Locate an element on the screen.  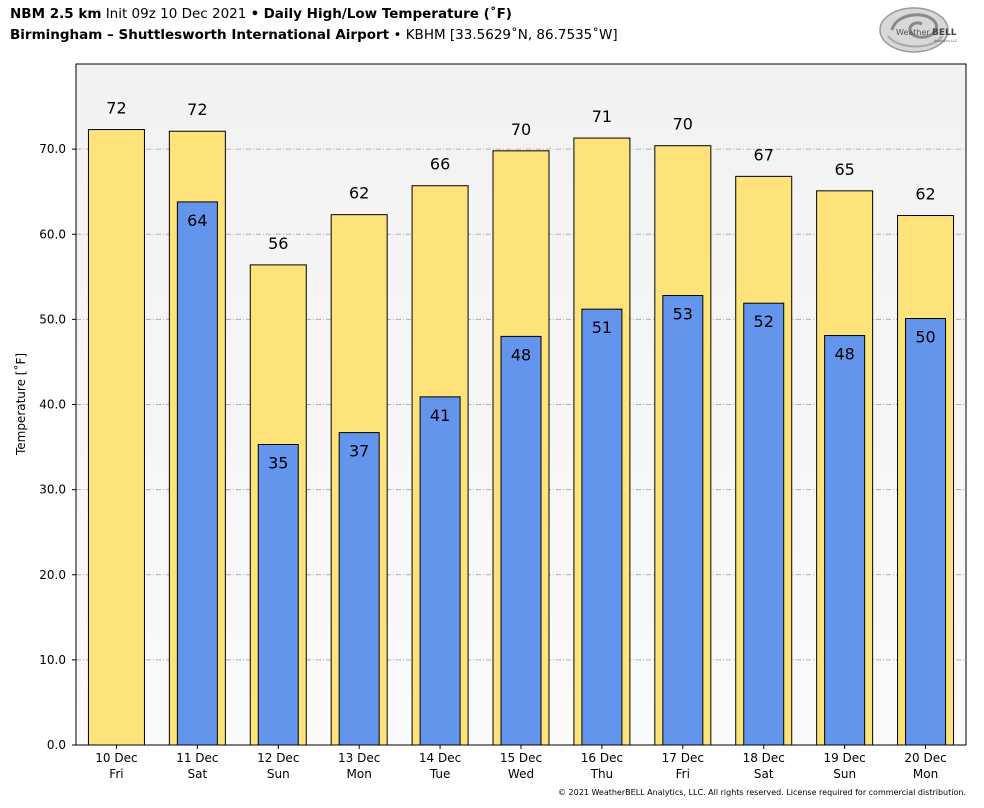
y-tick-label: 60.0 is located at coordinates (52, 234).